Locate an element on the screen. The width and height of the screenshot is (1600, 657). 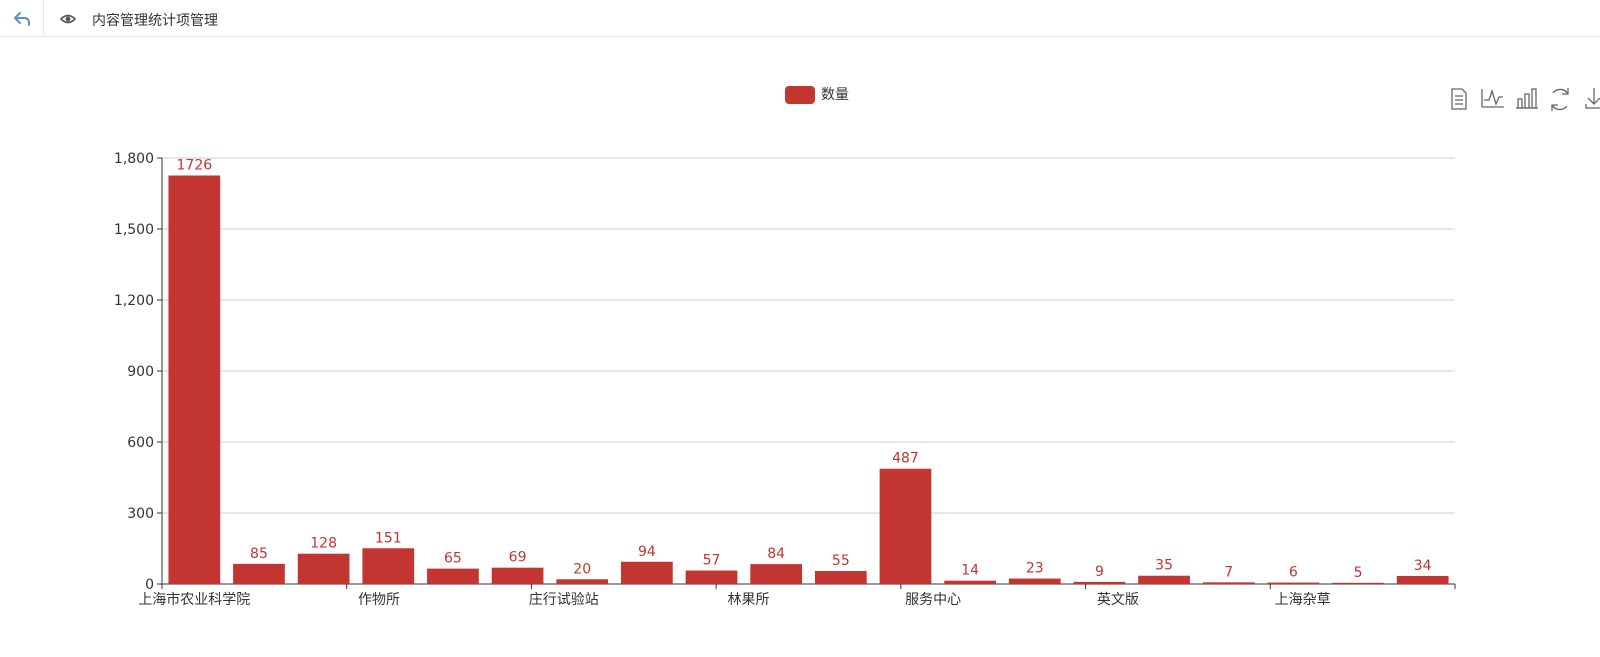
data-label: 23 is located at coordinates (1035, 569).